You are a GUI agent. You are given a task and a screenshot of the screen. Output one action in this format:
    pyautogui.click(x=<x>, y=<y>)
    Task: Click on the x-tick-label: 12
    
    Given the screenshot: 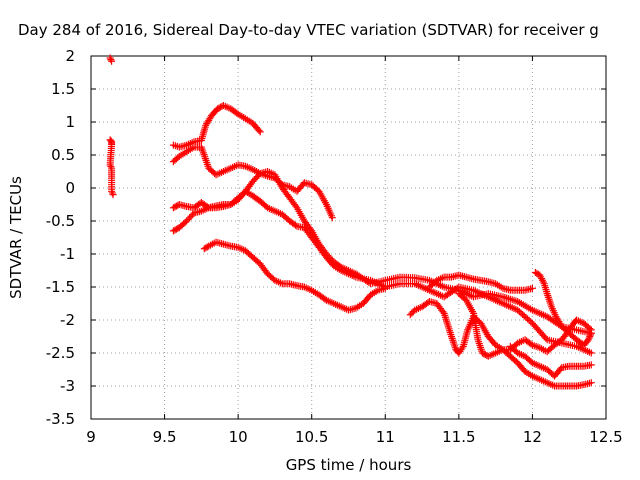 What is the action you would take?
    pyautogui.click(x=532, y=437)
    